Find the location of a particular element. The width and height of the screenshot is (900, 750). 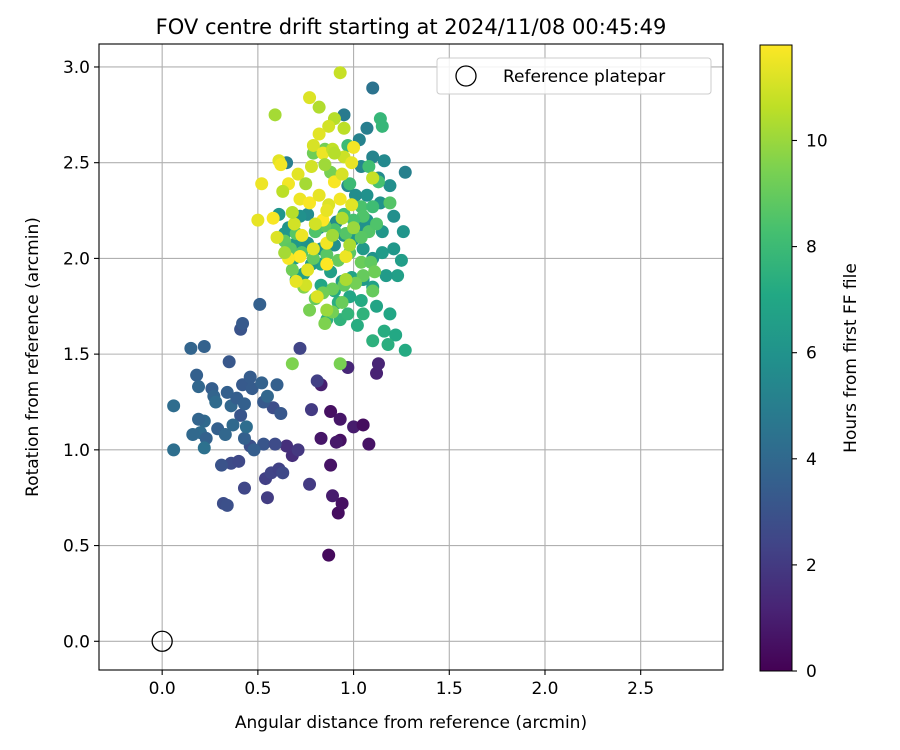

legend-box is located at coordinates (574, 76).